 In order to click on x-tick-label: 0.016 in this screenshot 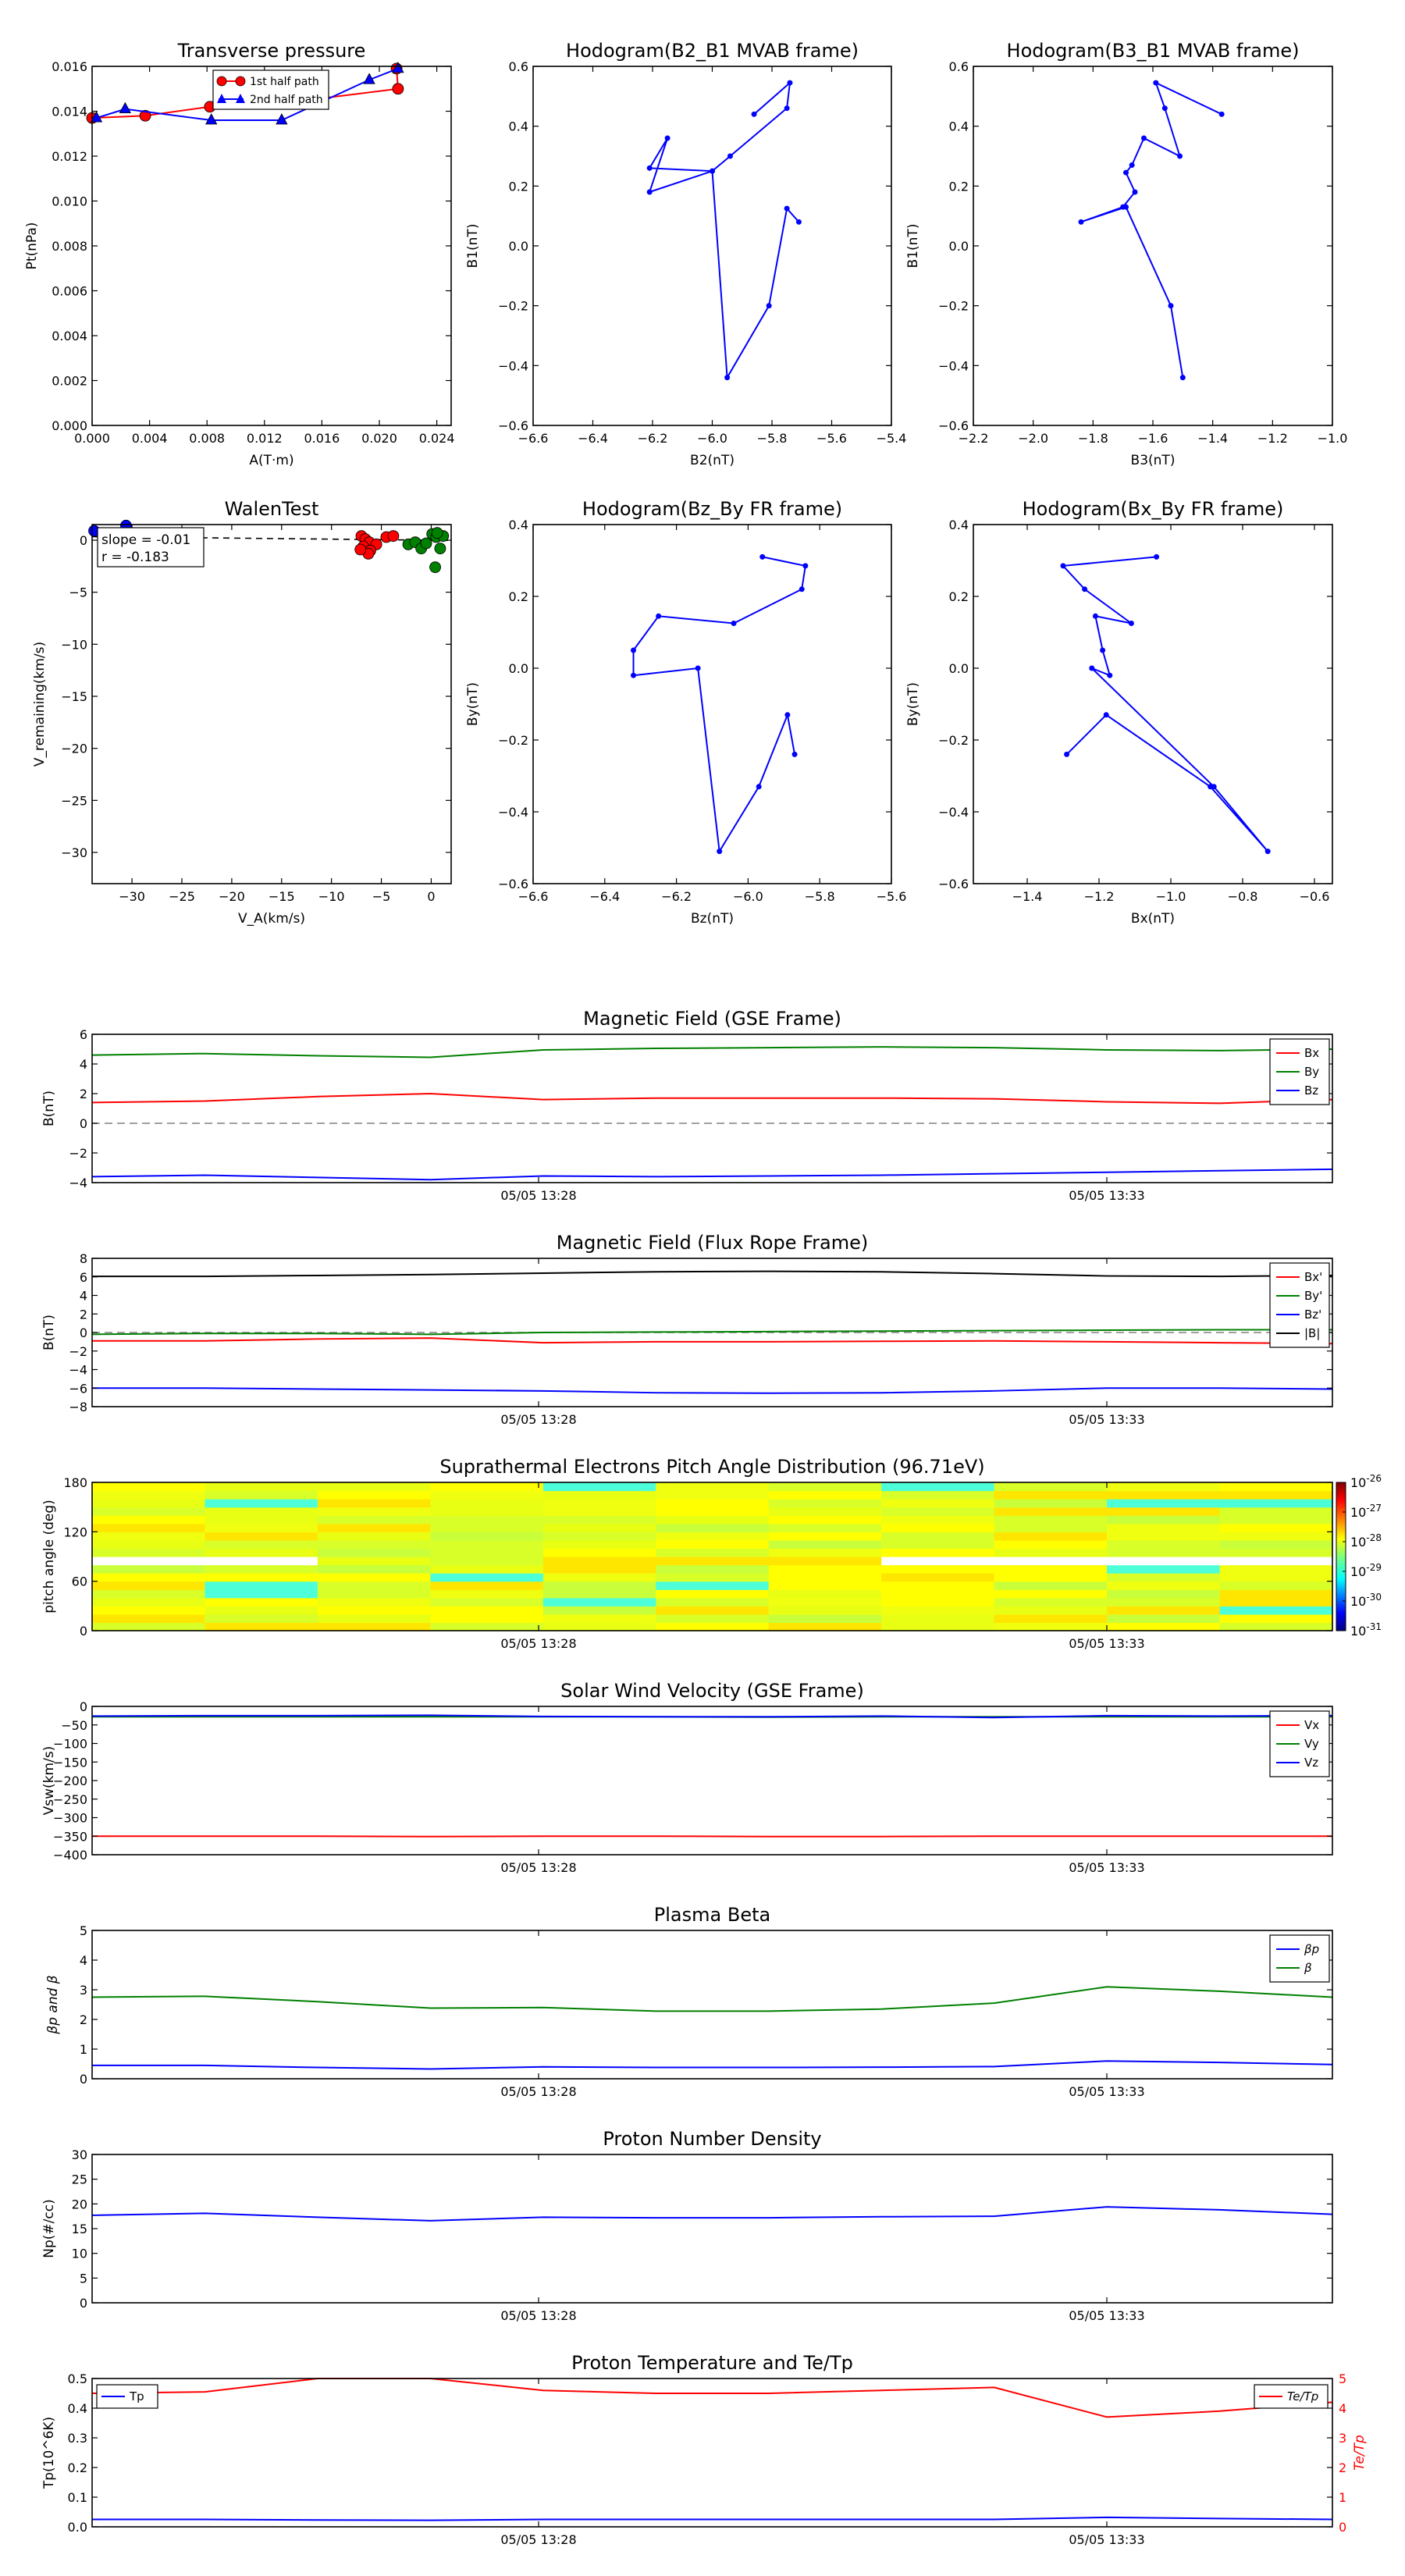, I will do `click(322, 439)`.